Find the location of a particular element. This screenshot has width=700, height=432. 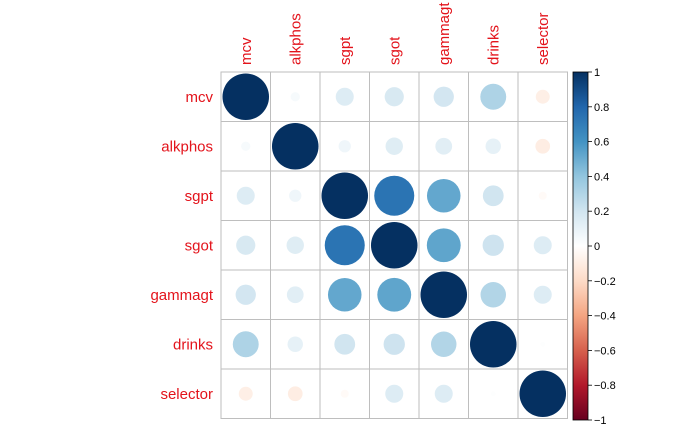

correlation-circle-drinks-selector is located at coordinates (543, 344).